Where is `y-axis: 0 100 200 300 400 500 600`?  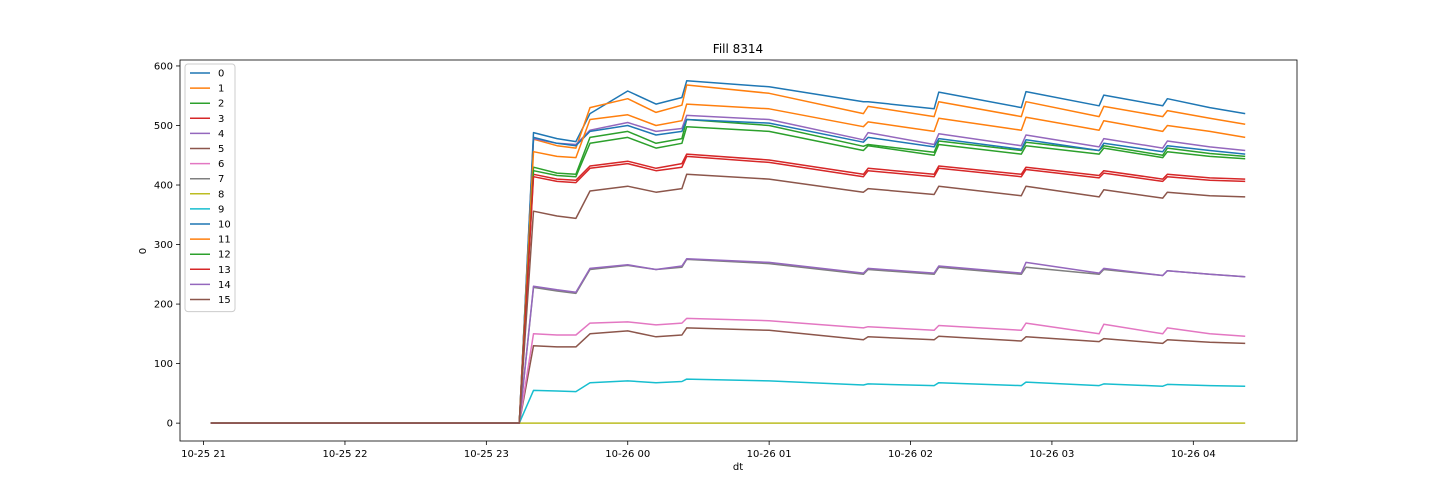
y-axis: 0 100 200 300 400 500 600 is located at coordinates (167, 245).